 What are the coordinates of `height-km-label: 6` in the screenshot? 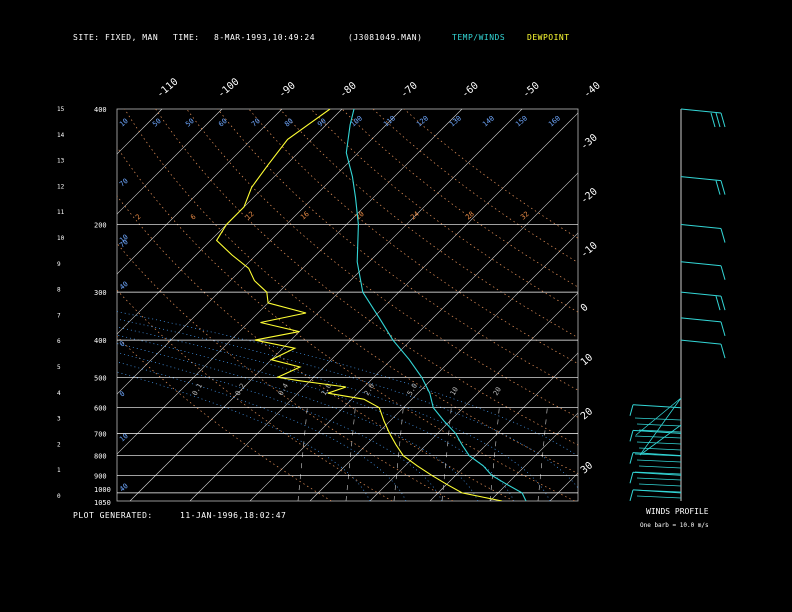 It's located at (59, 341).